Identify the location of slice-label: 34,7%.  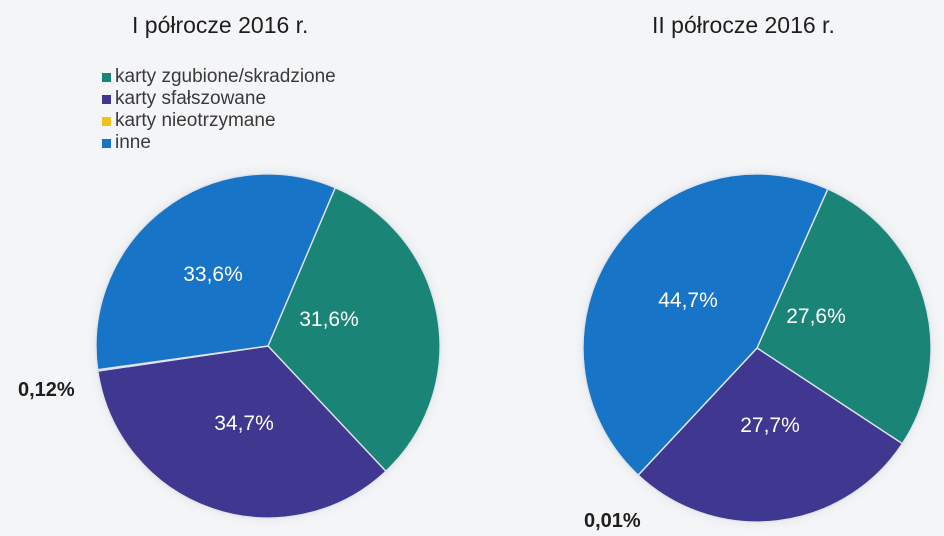
(244, 423).